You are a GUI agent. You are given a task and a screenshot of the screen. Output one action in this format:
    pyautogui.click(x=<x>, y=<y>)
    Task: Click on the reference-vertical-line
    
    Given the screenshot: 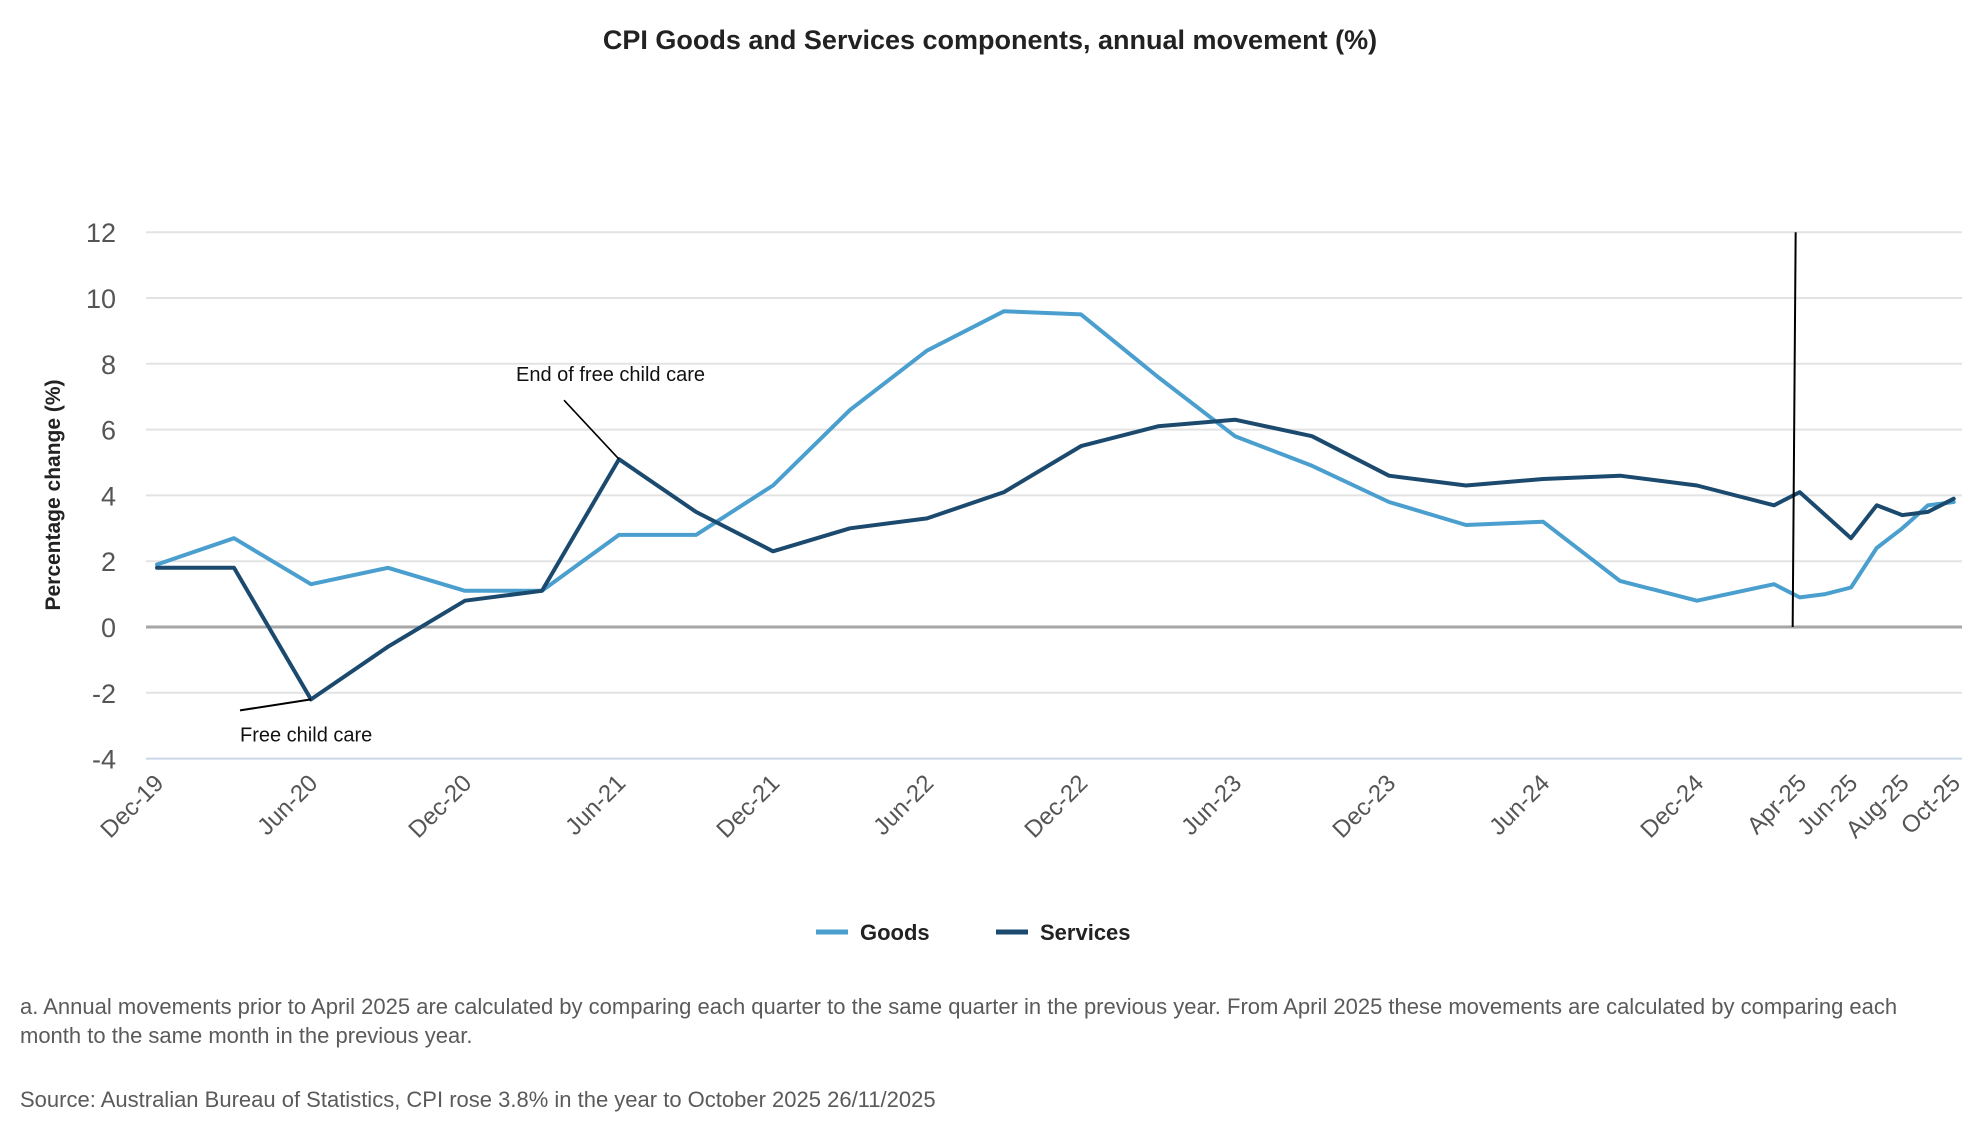 What is the action you would take?
    pyautogui.click(x=1794, y=430)
    